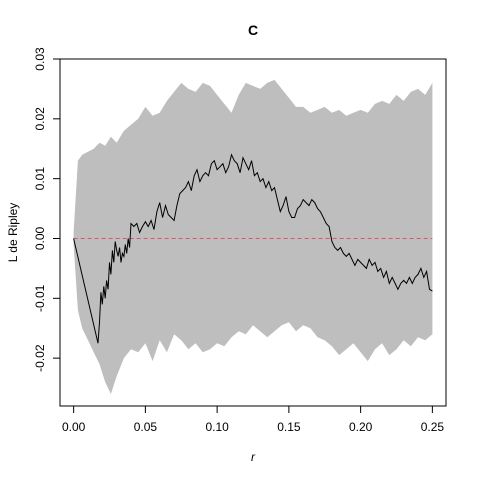  What do you see at coordinates (40, 59) in the screenshot?
I see `y-tick-label: 0.03` at bounding box center [40, 59].